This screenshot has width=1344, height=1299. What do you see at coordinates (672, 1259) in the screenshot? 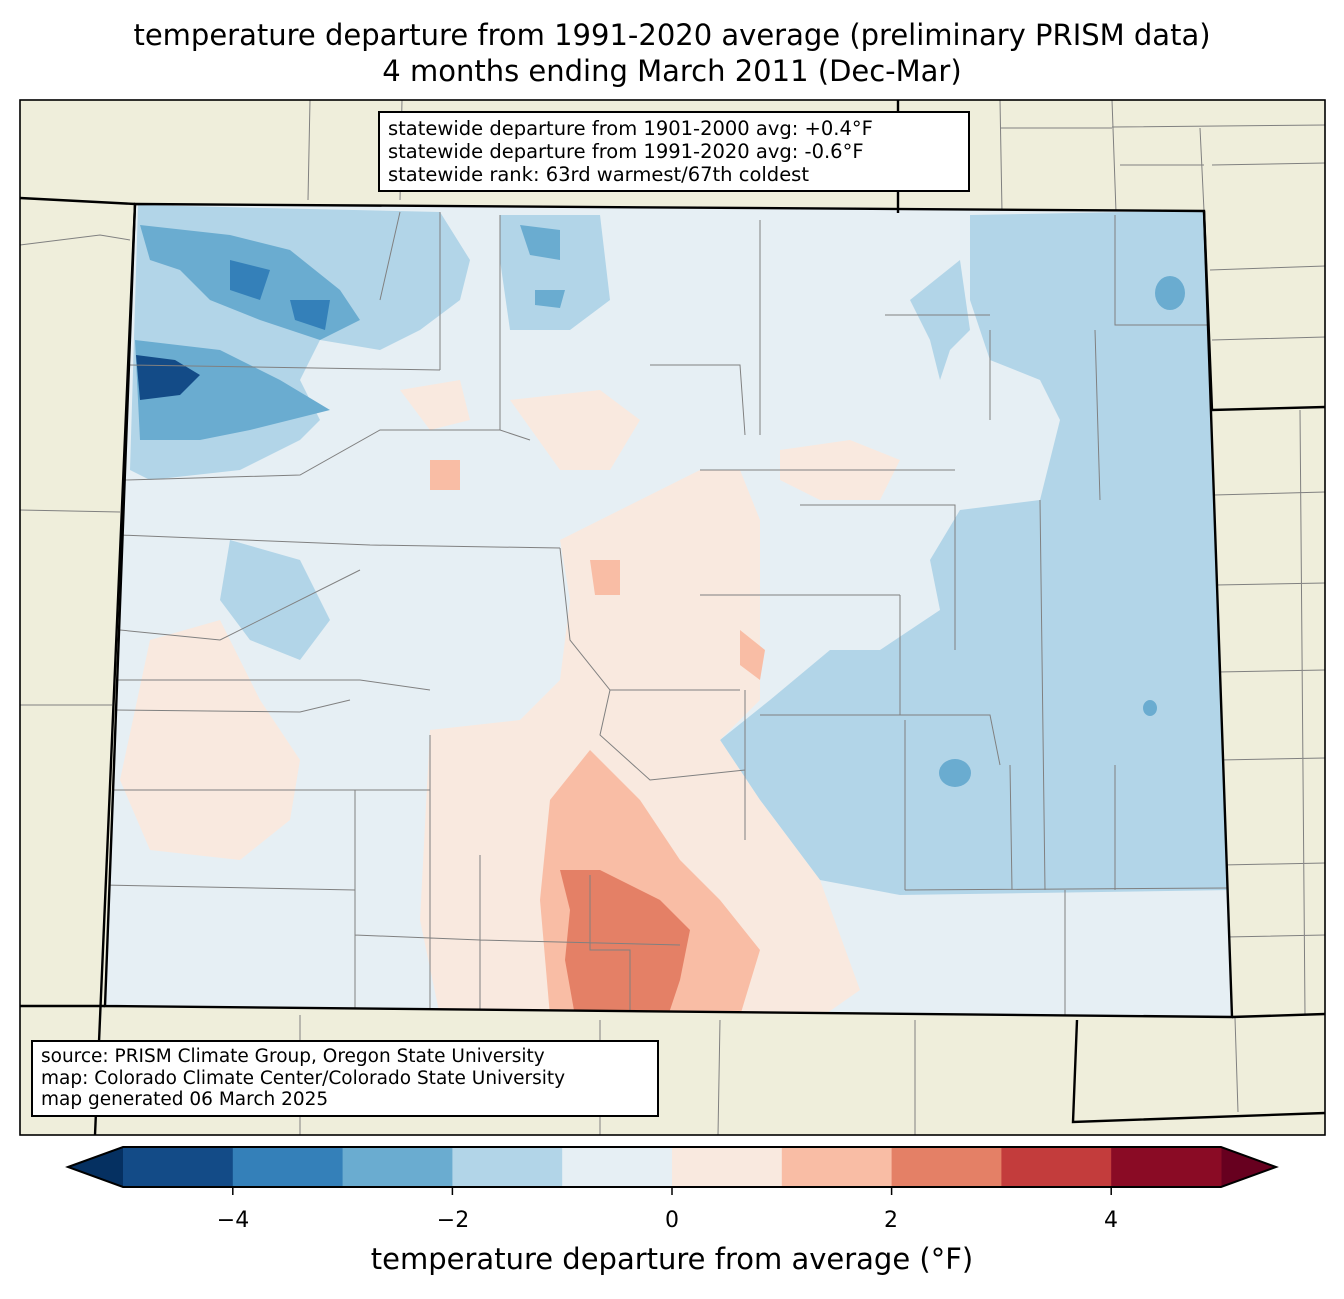
I see `colorbar-label: temperature departure from average (°F)` at bounding box center [672, 1259].